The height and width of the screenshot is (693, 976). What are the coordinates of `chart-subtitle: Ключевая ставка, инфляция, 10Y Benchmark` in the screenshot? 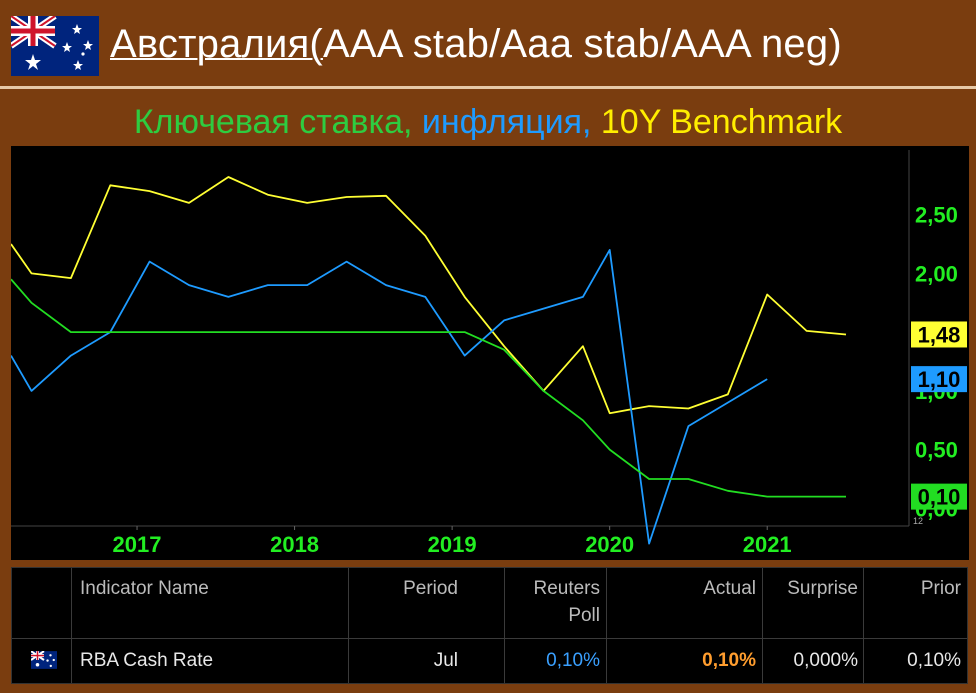 It's located at (488, 122).